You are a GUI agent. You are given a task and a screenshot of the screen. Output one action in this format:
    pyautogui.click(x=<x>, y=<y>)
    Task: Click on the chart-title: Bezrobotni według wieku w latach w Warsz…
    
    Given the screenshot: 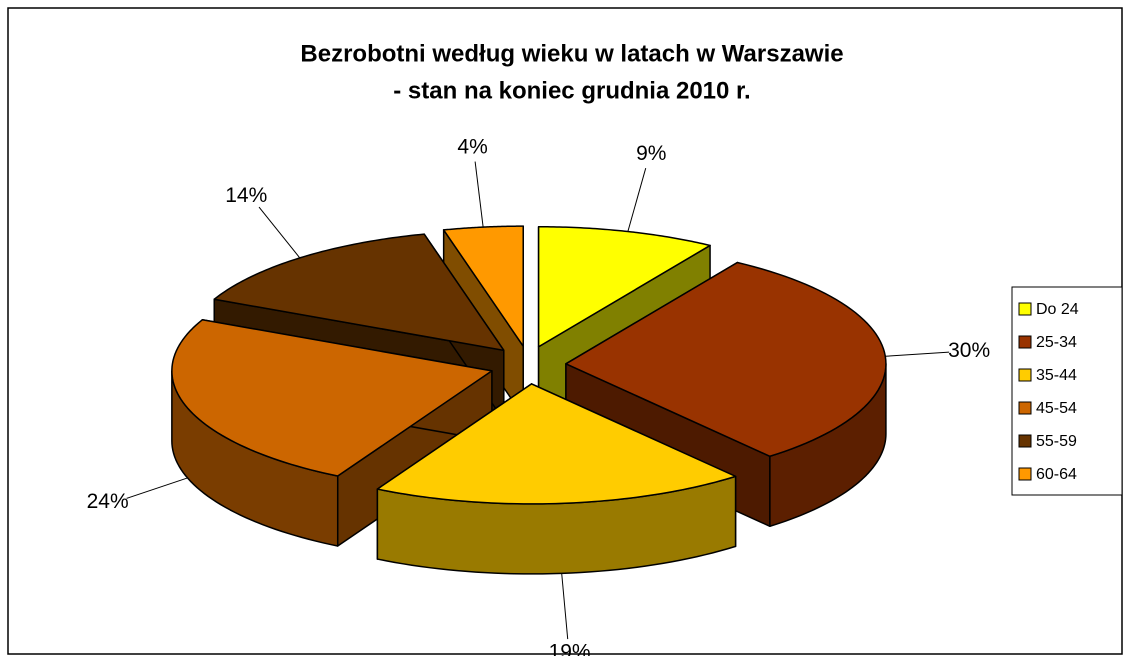 What is the action you would take?
    pyautogui.click(x=571, y=53)
    